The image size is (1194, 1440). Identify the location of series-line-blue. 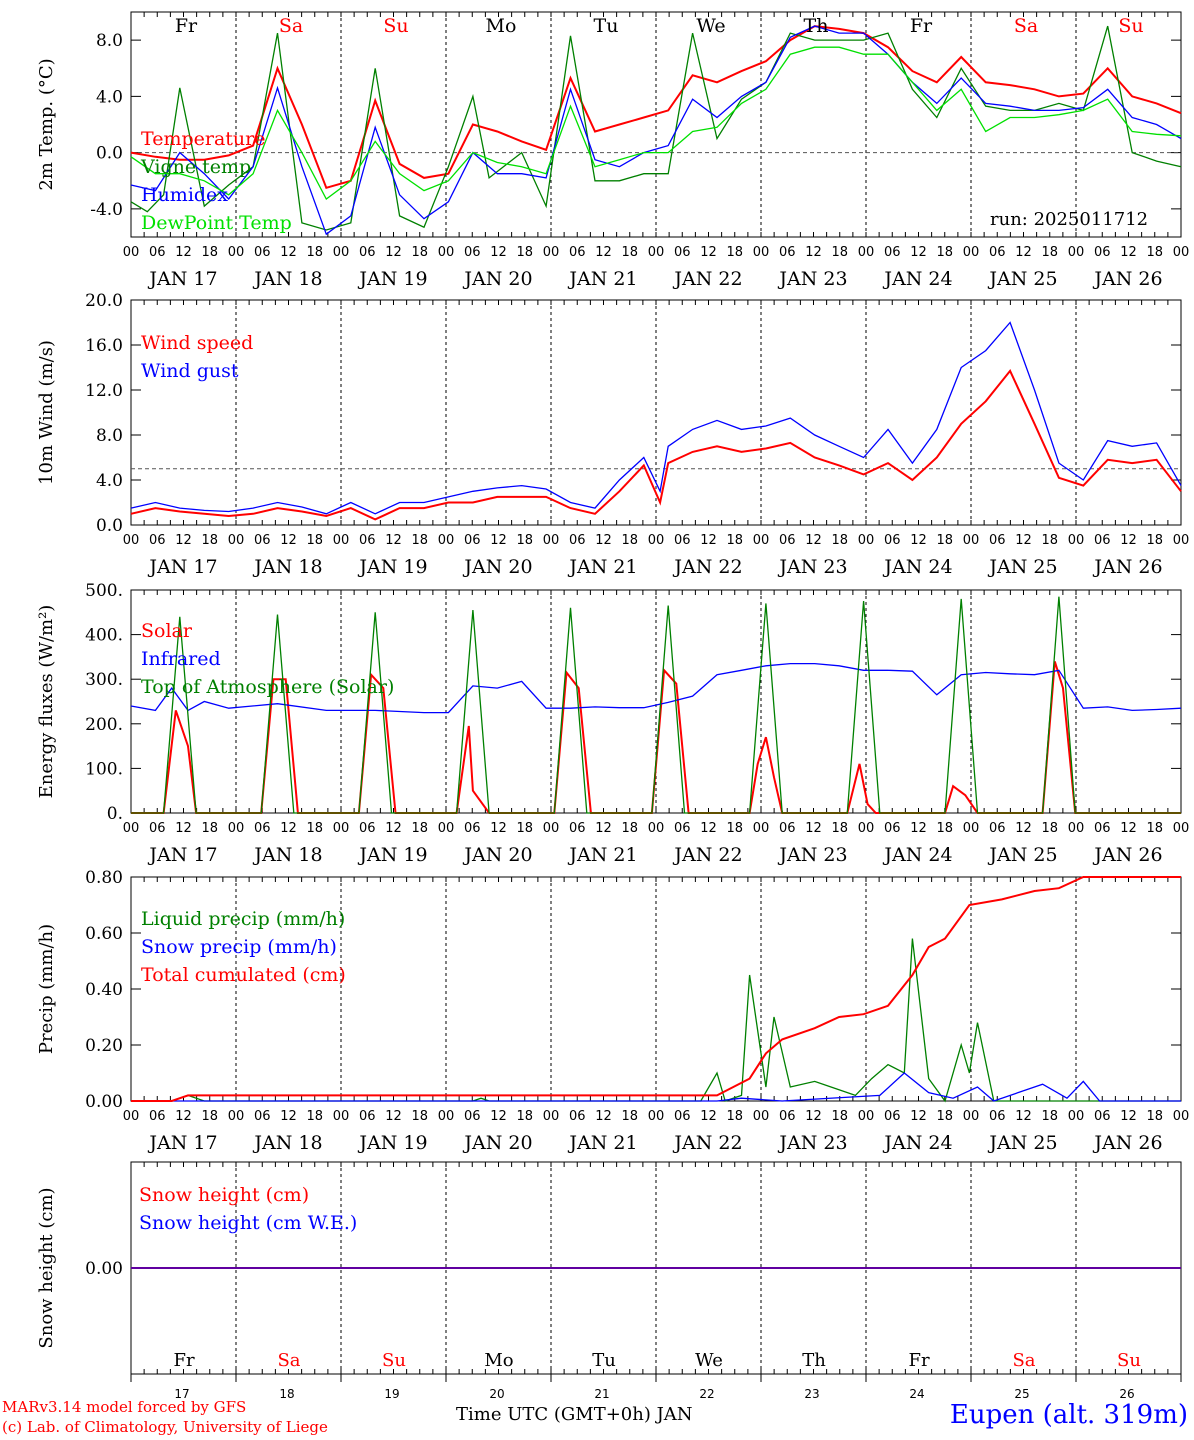
(656, 1087).